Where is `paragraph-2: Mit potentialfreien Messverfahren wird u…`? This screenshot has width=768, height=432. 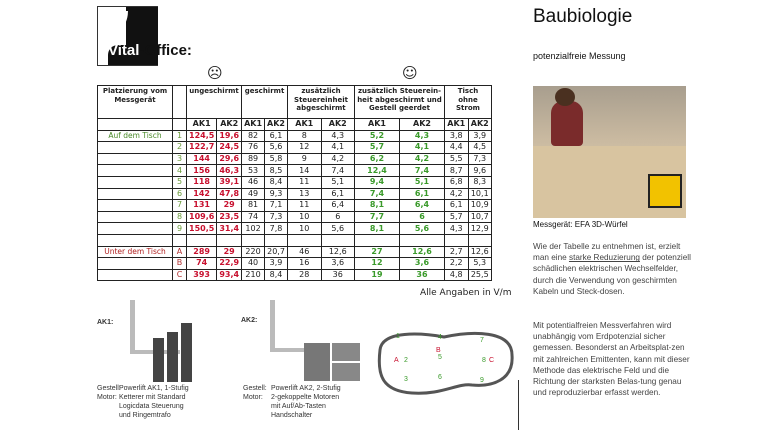
paragraph-2: Mit potentialfreien Messverfahren wird u… is located at coordinates (611, 359).